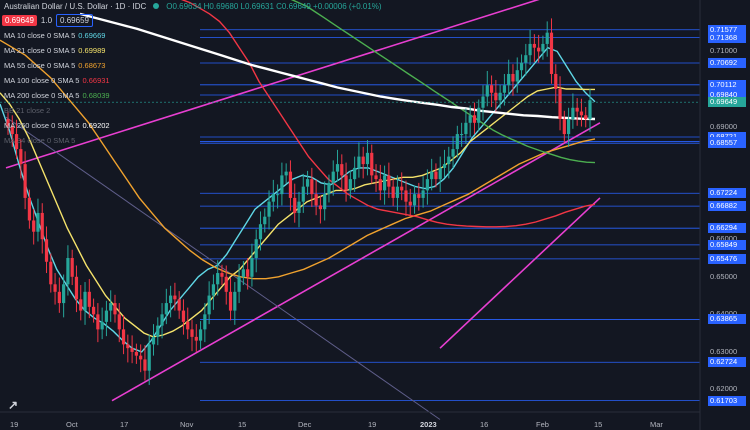 Image resolution: width=750 pixels, height=430 pixels. Describe the element at coordinates (727, 143) in the screenshot. I see `price-marker-label: 0.68557` at that location.